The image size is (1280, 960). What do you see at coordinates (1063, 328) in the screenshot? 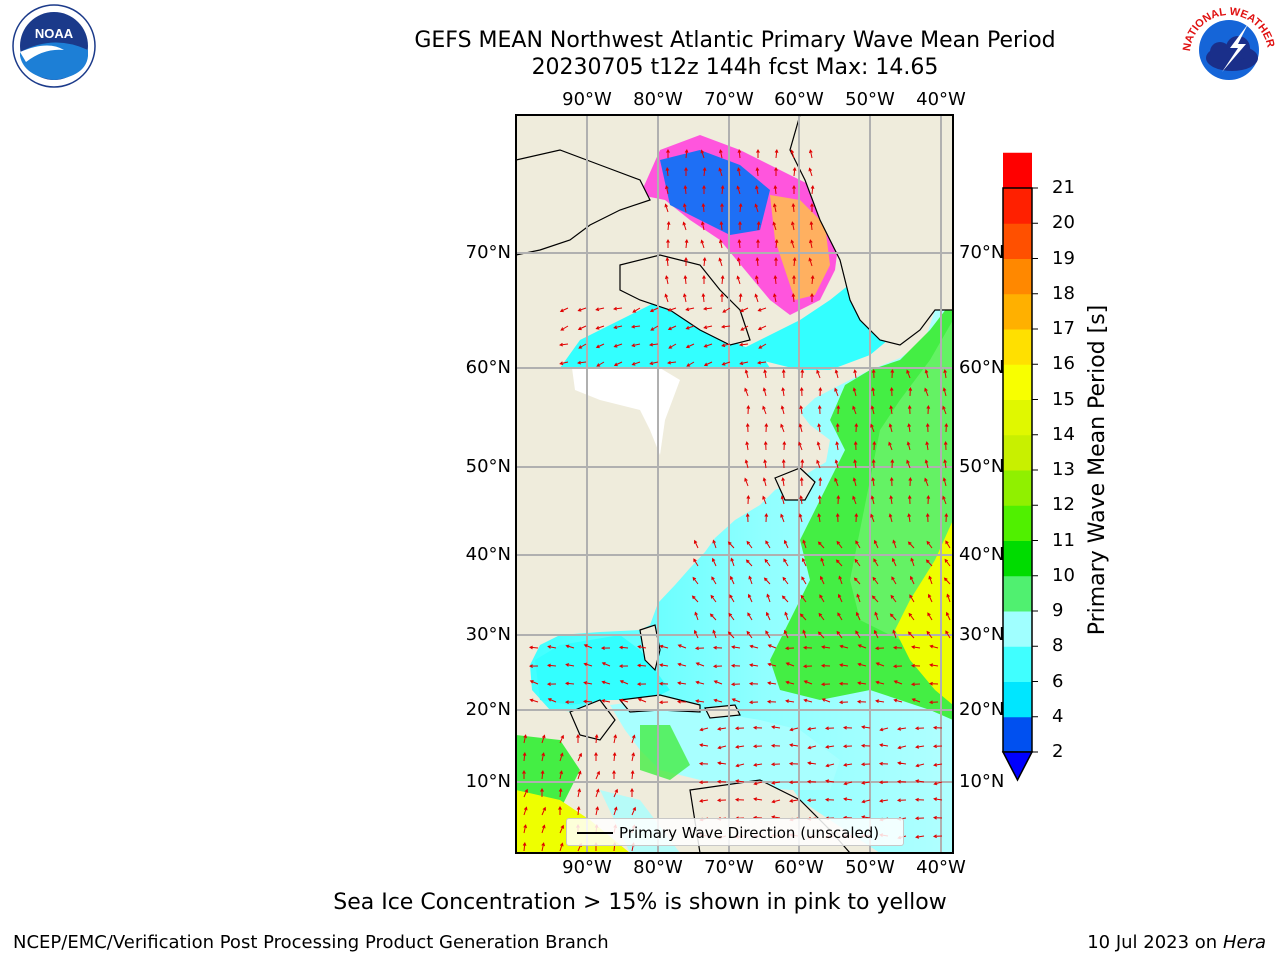
I see `colorbar-tick-label: 17` at bounding box center [1063, 328].